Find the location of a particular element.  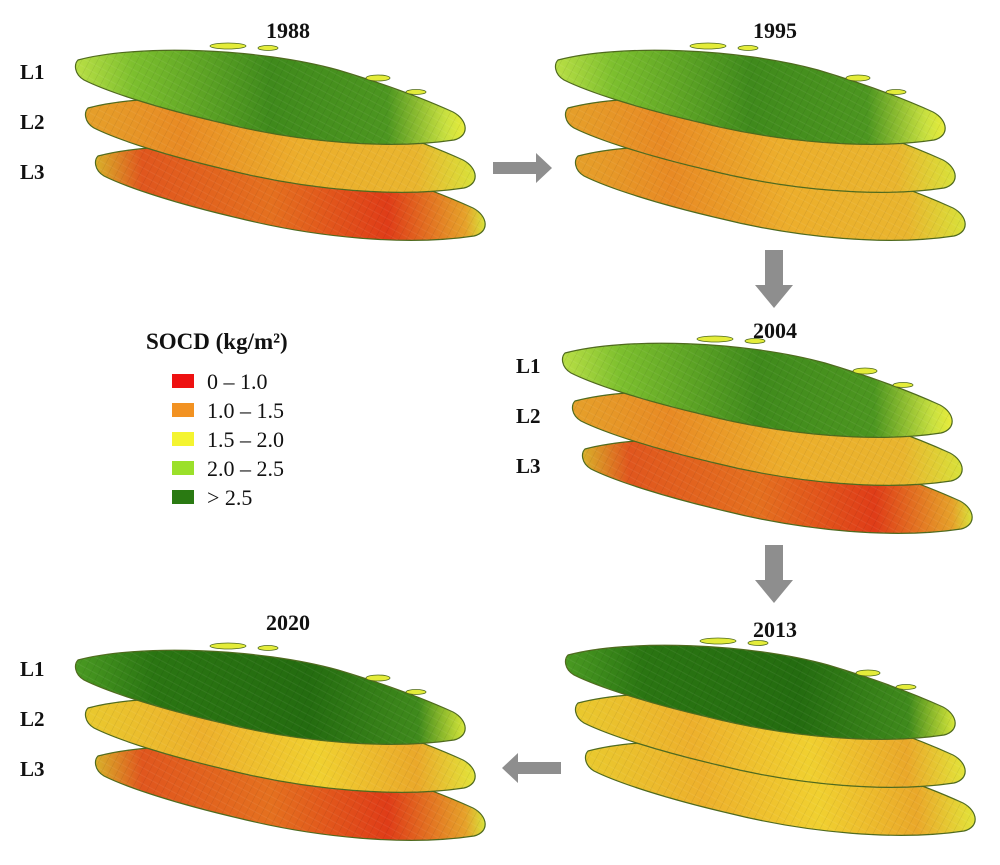

legend-label: 2.0 – 2.5 is located at coordinates (245, 468).